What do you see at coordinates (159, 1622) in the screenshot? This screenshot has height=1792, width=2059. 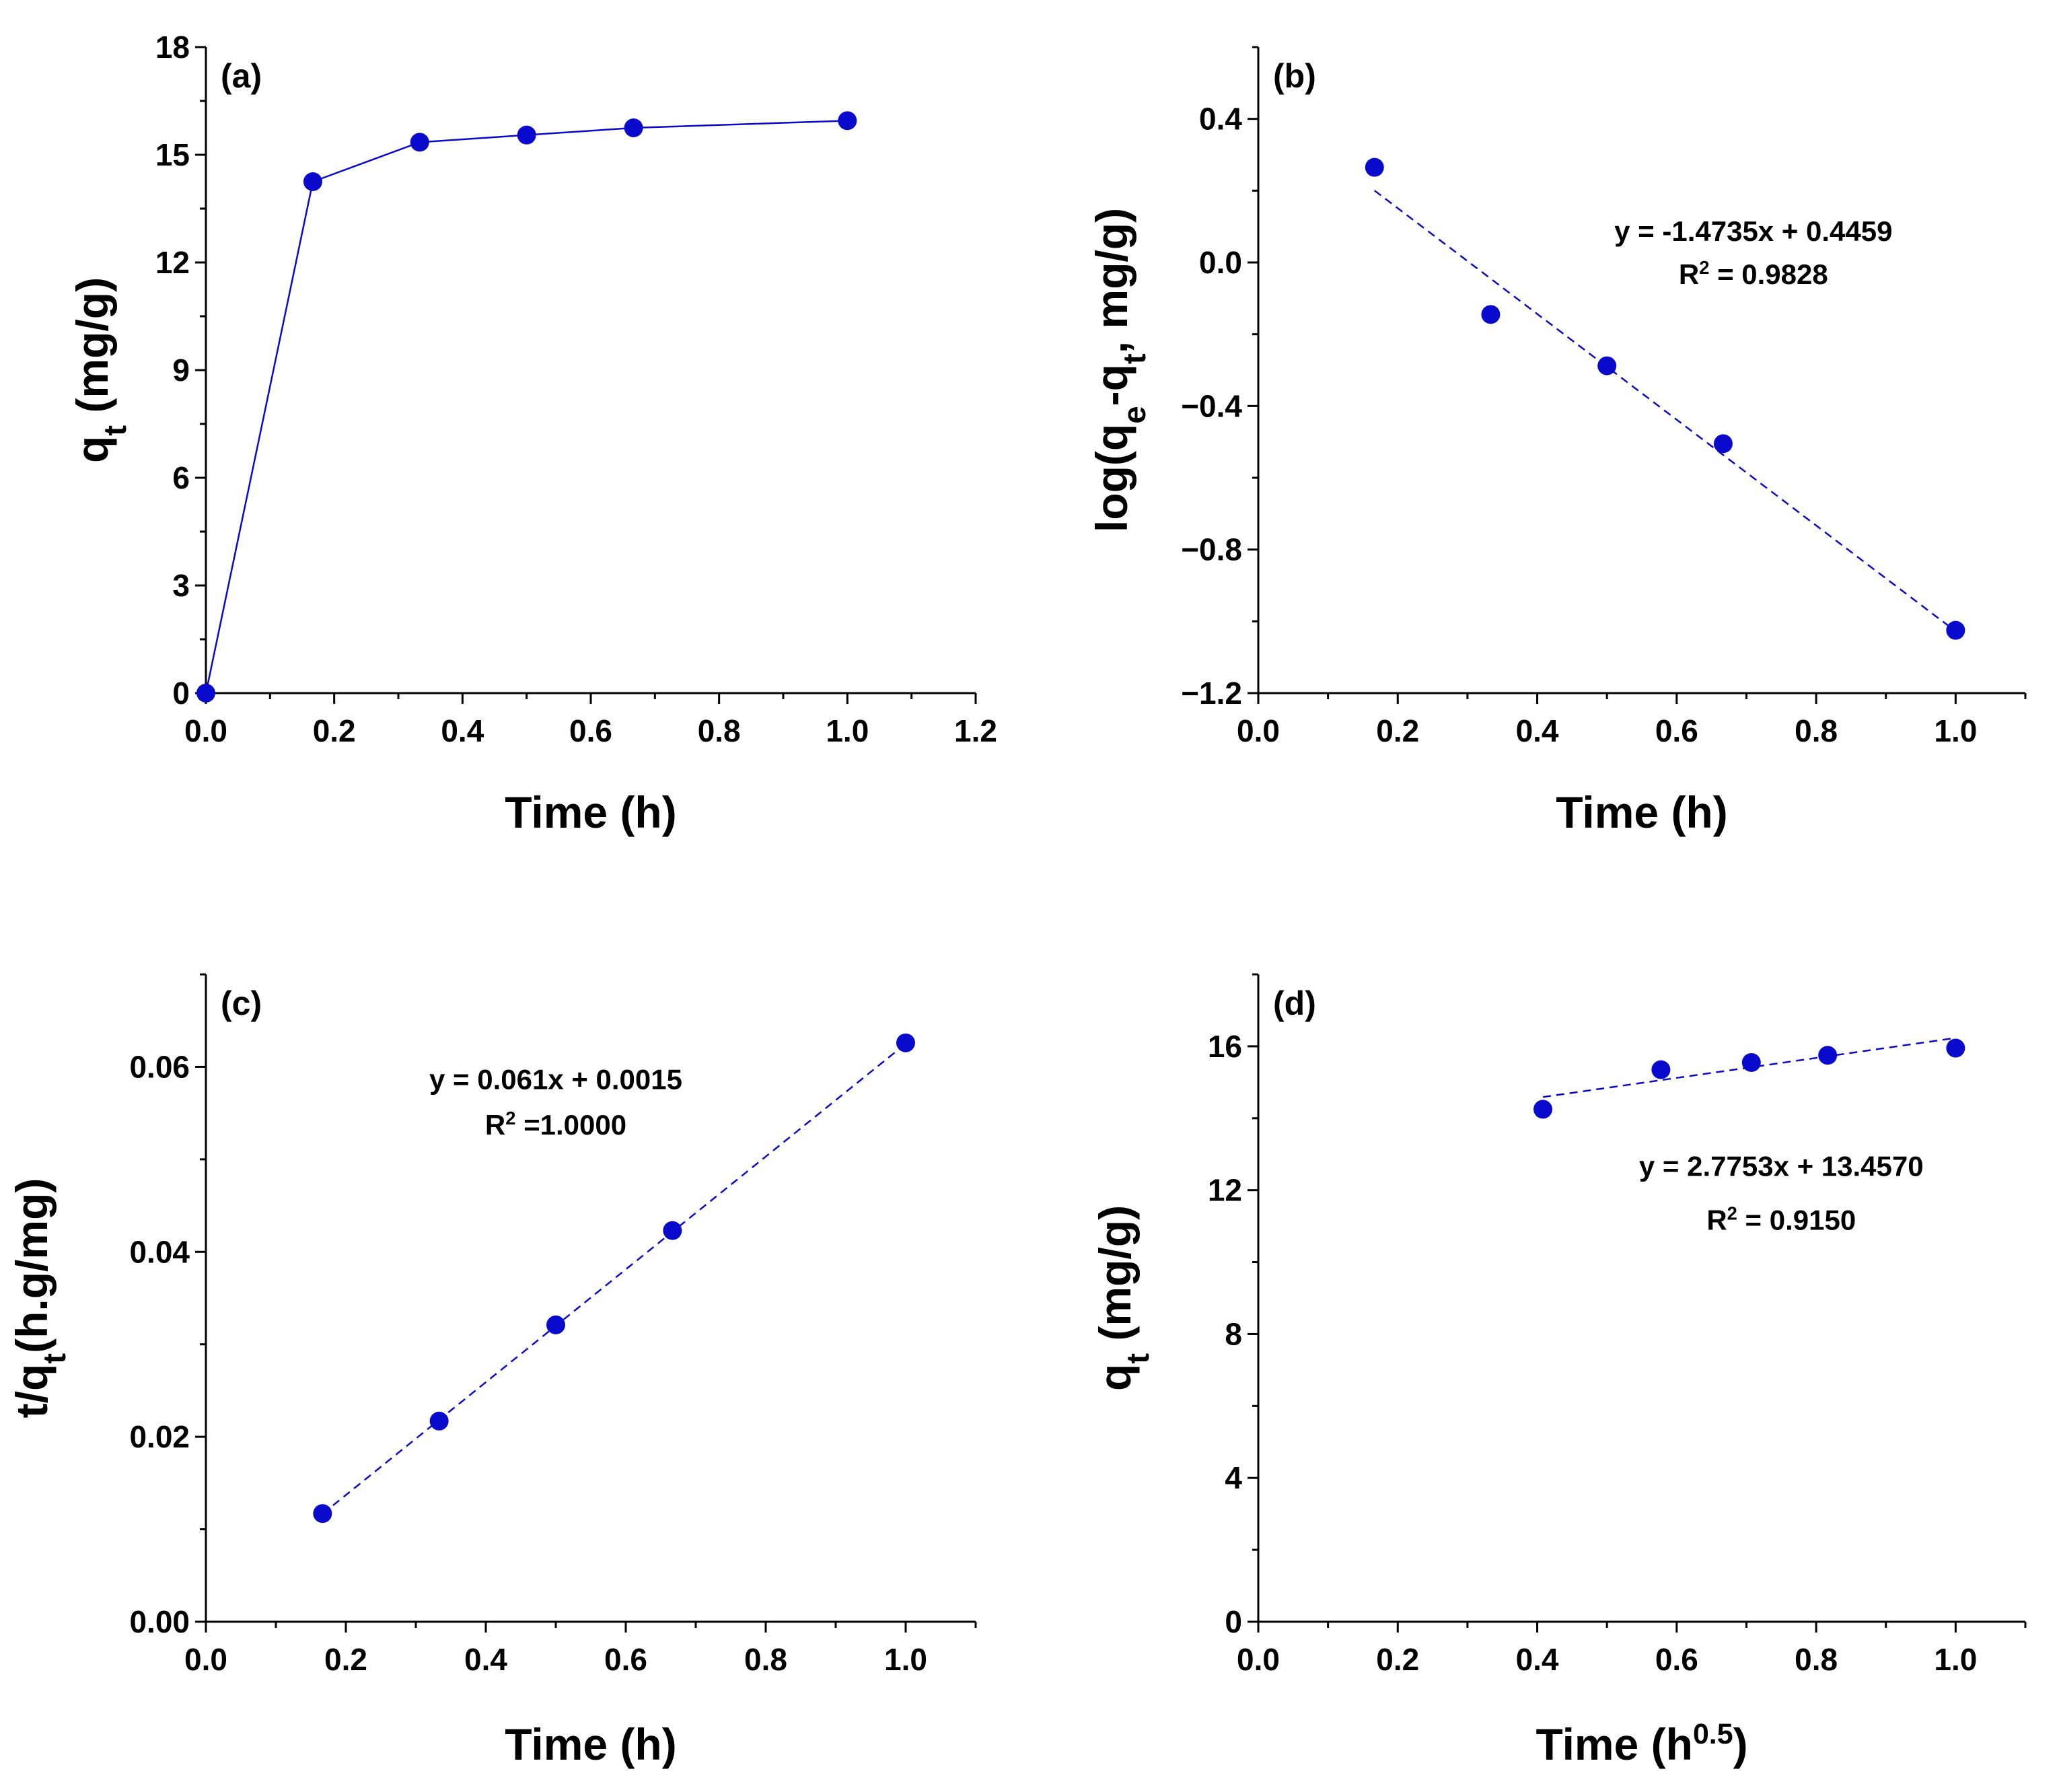 I see `y-tick-label: 0.00` at bounding box center [159, 1622].